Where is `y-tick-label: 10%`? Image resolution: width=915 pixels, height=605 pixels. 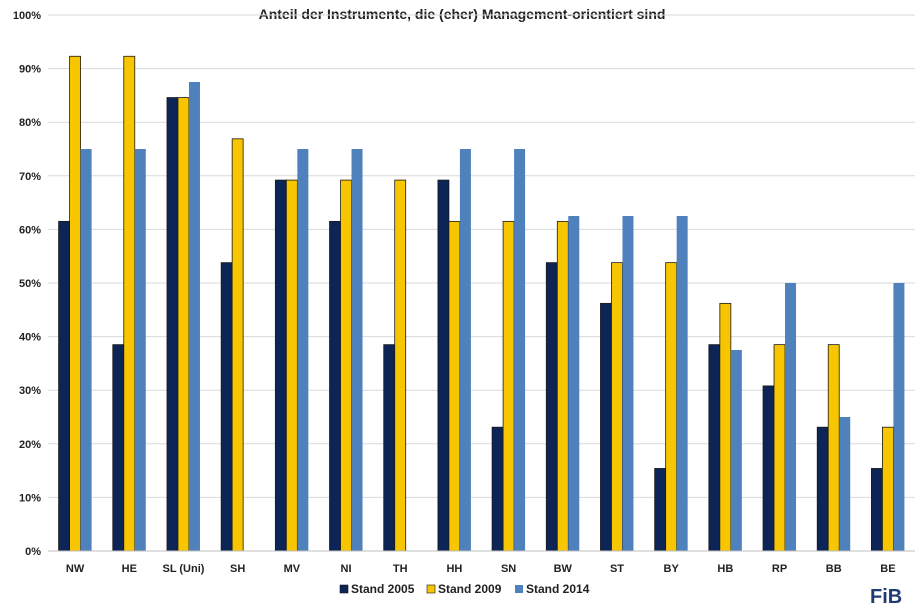
y-tick-label: 10% is located at coordinates (30, 498).